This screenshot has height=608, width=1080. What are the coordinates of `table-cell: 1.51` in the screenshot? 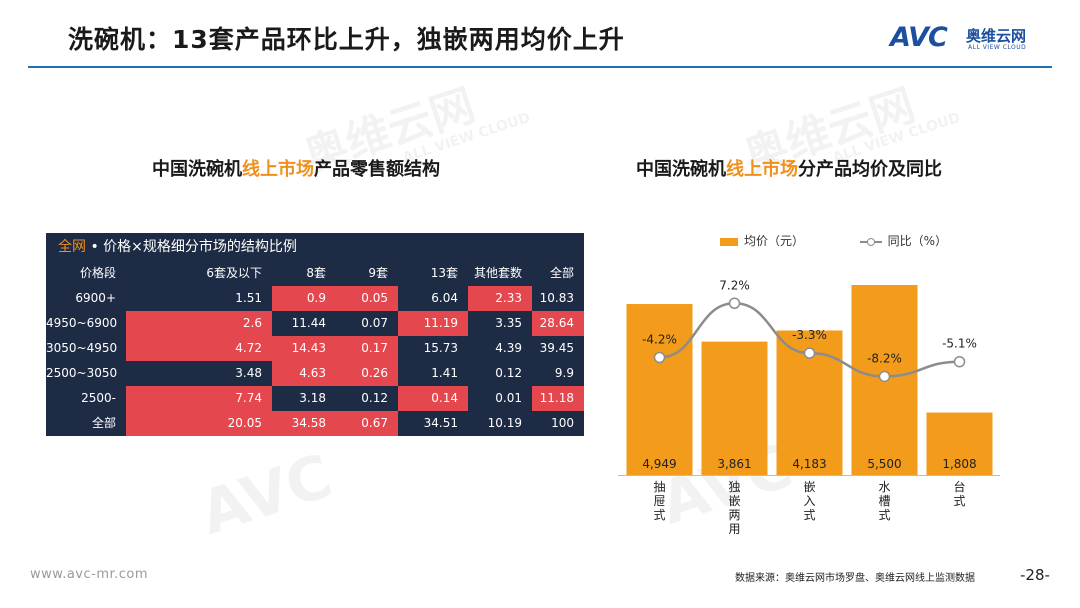 It's located at (199, 298).